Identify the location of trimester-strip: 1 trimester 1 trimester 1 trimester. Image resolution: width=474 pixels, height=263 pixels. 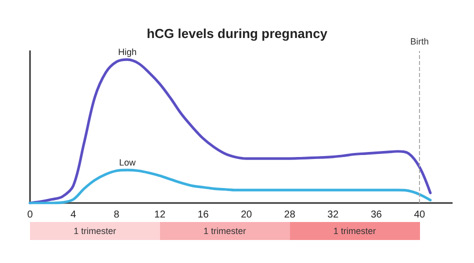
(225, 231).